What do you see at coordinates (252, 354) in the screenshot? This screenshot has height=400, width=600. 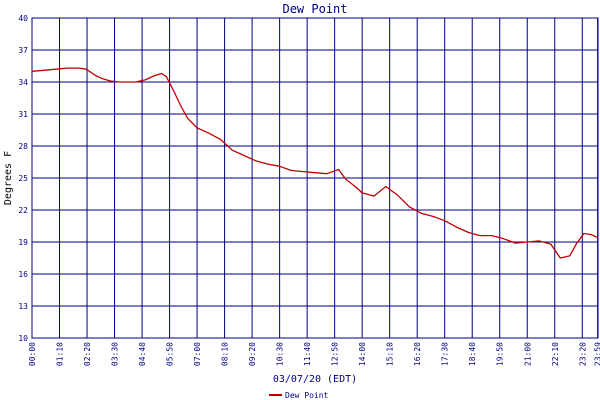 I see `x-tick-label: 09:20` at bounding box center [252, 354].